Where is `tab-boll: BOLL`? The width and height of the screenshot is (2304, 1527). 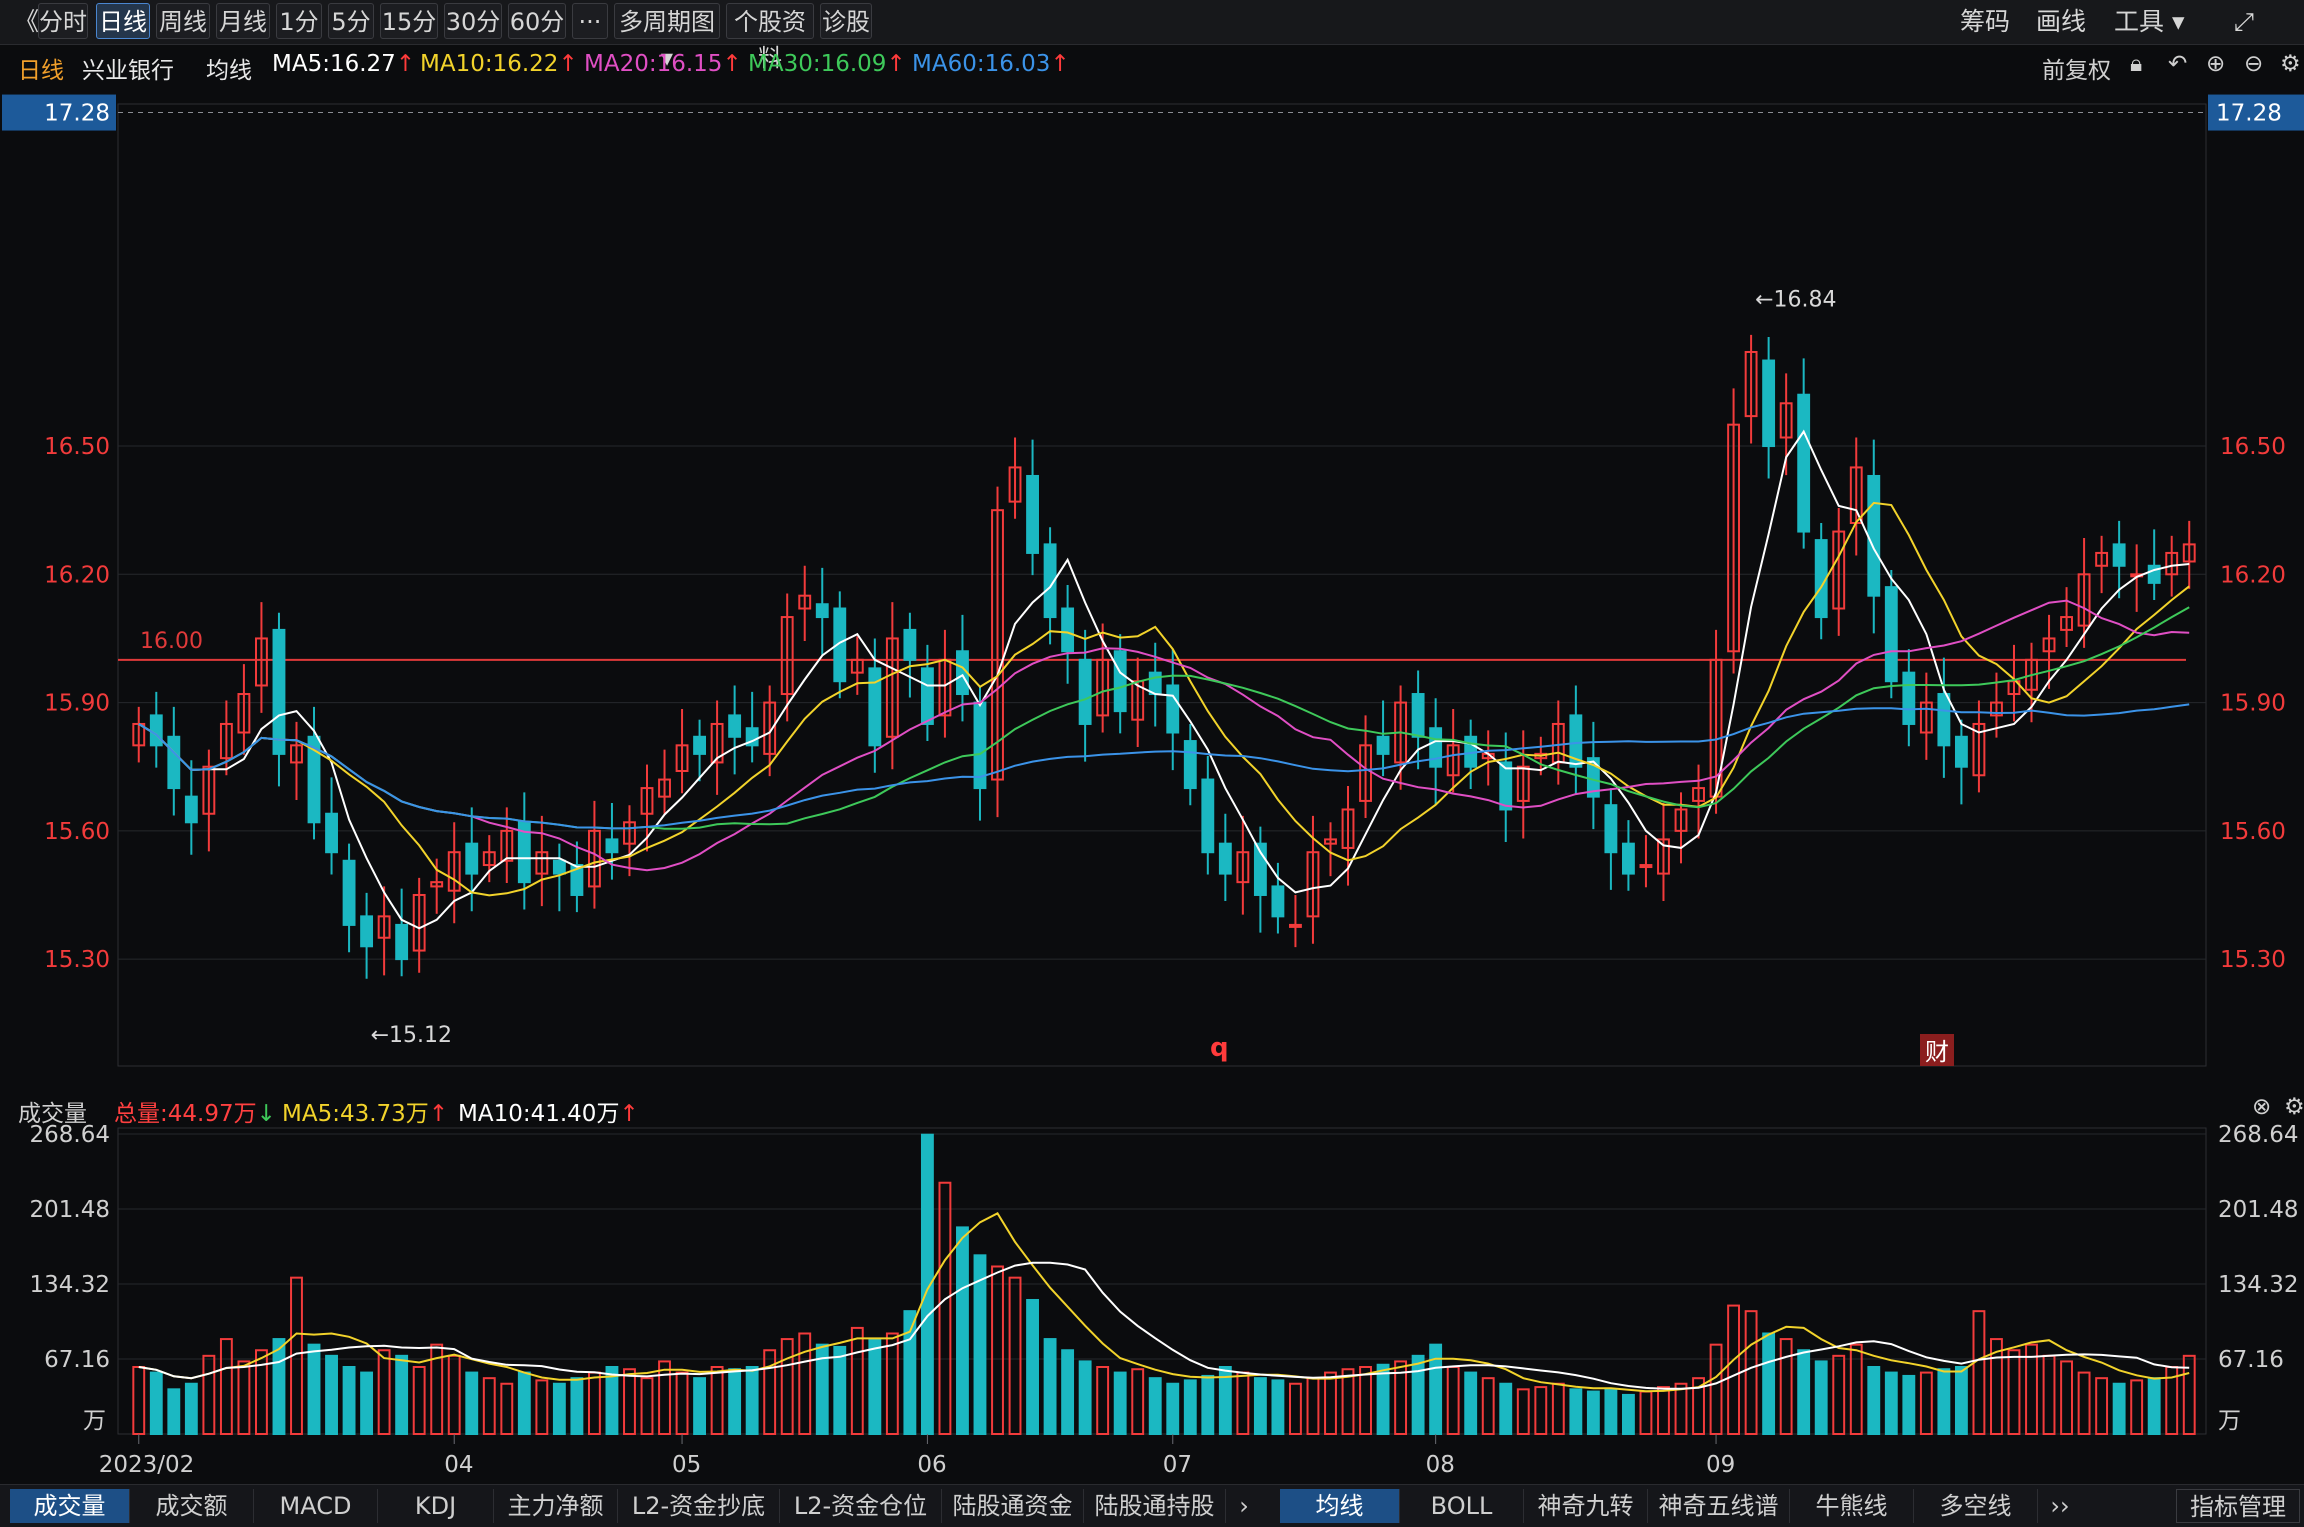 tab-boll: BOLL is located at coordinates (1462, 1506).